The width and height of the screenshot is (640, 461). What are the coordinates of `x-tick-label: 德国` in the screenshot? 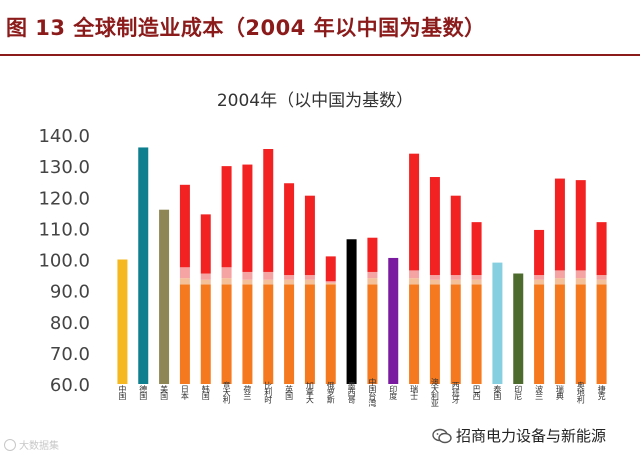 It's located at (143, 392).